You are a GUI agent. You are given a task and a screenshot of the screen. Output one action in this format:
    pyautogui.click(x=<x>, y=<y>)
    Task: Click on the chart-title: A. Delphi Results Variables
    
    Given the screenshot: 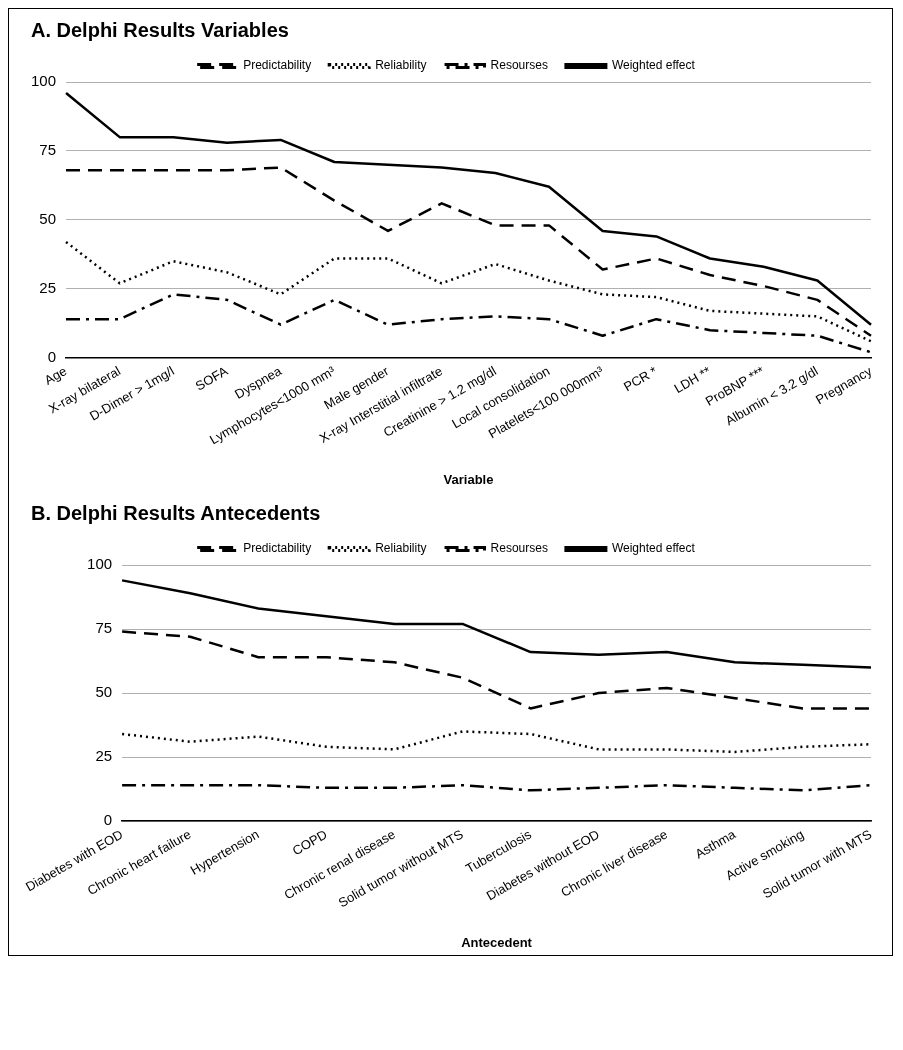 What is the action you would take?
    pyautogui.click(x=160, y=30)
    